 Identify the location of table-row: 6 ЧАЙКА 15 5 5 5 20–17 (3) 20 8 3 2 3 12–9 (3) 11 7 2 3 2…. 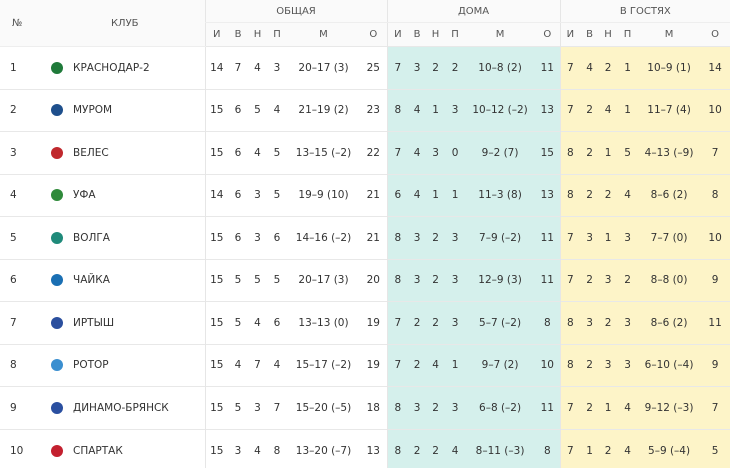
(365, 280).